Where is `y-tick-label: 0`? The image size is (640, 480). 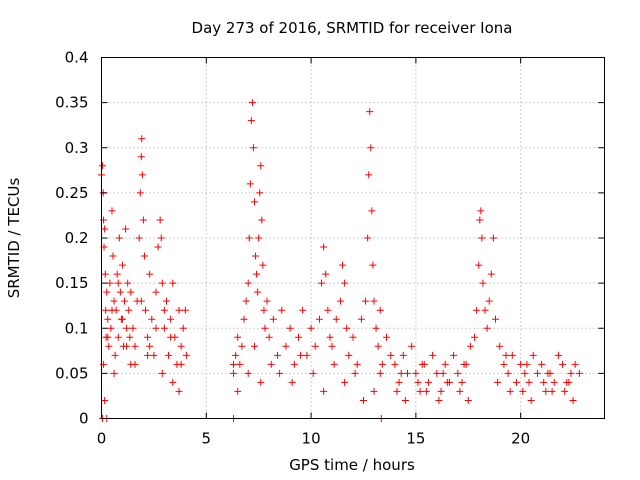 y-tick-label: 0 is located at coordinates (84, 419).